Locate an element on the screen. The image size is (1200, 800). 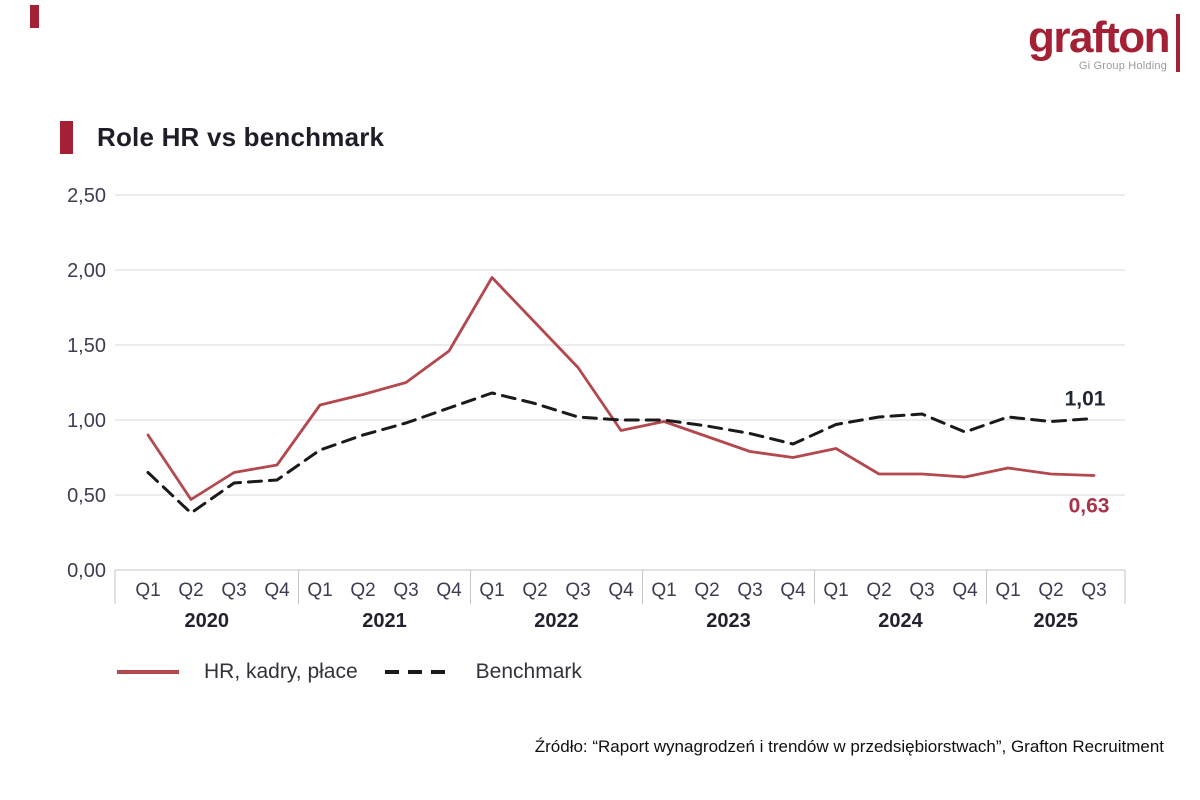
chart-title-row: Role HR vs benchmark is located at coordinates (222, 137).